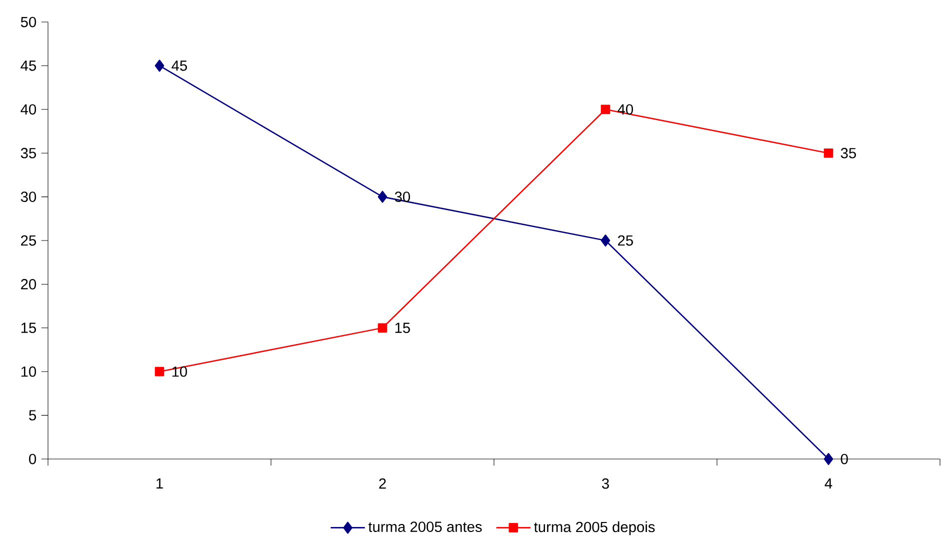  I want to click on data-label: 30, so click(402, 197).